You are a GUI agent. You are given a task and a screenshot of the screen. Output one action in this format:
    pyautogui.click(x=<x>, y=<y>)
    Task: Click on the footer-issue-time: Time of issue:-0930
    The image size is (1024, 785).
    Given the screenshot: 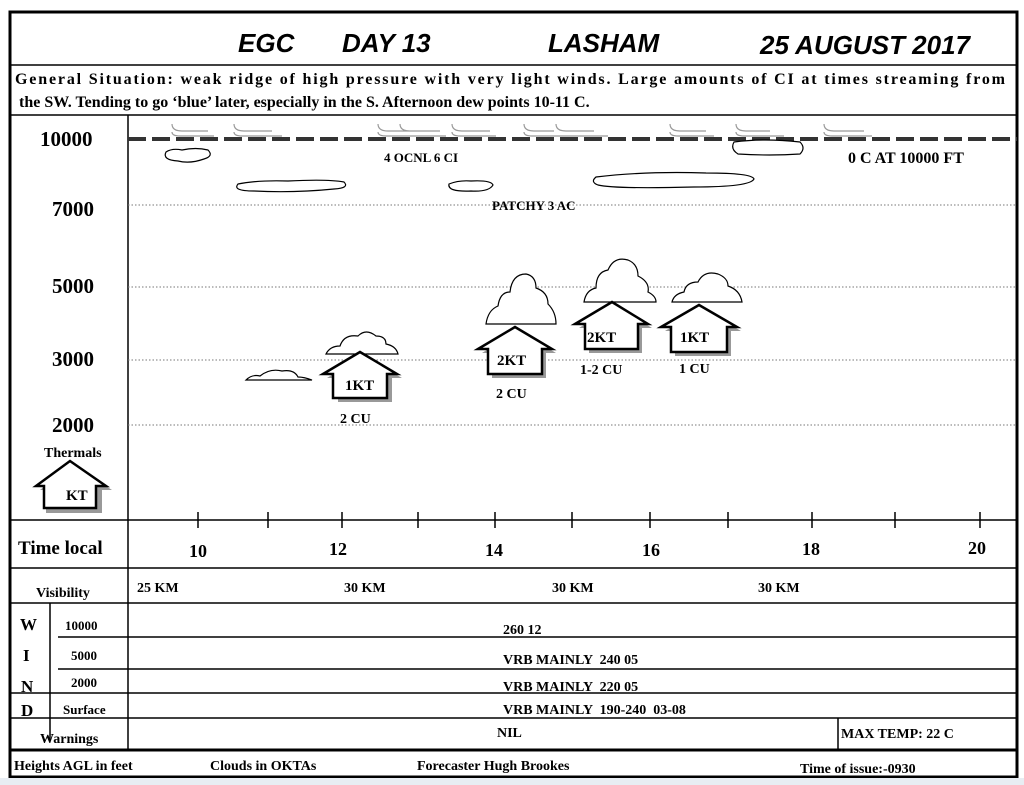 What is the action you would take?
    pyautogui.click(x=858, y=769)
    